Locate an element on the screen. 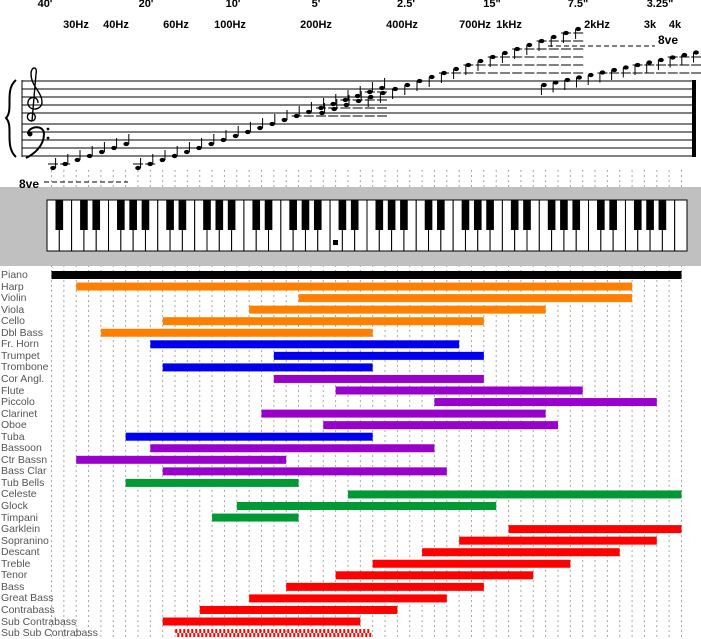 This screenshot has height=639, width=701. instrument-label: Cello is located at coordinates (13, 321).